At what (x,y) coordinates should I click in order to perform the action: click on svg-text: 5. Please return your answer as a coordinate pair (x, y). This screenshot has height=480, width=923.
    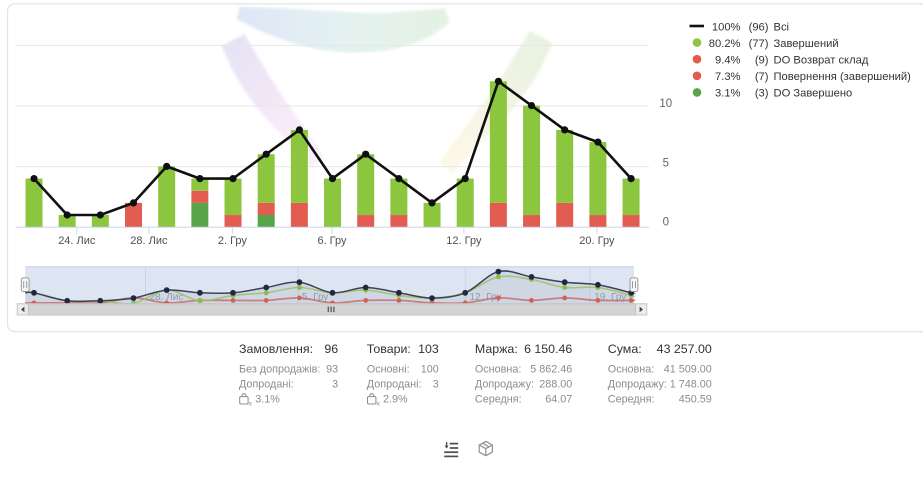
    Looking at the image, I should click on (666, 163).